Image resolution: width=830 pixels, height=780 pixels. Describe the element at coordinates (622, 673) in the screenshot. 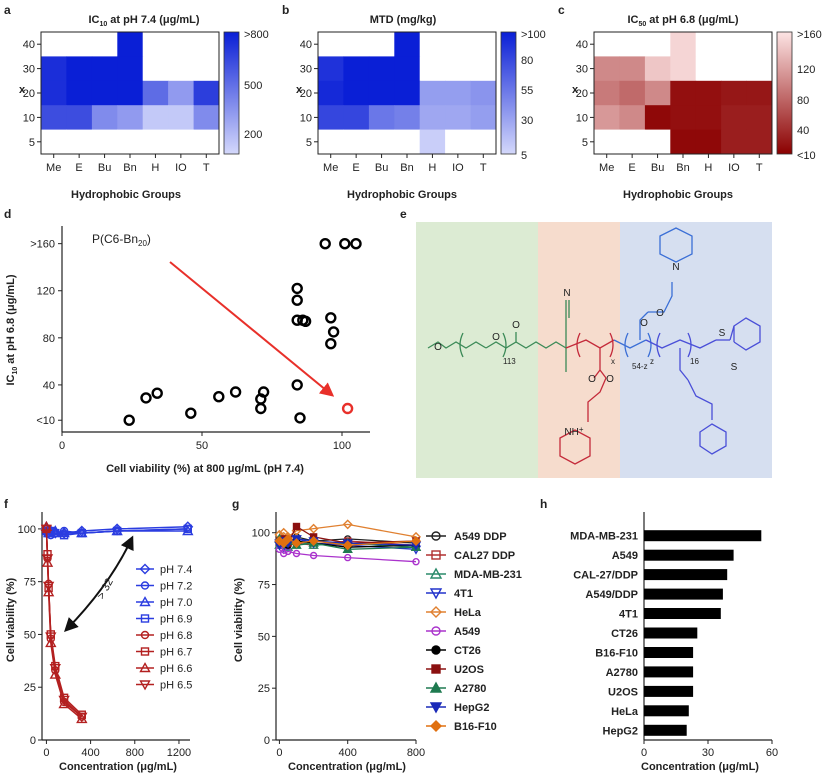

I see `bar-h-category-label: A2780` at that location.